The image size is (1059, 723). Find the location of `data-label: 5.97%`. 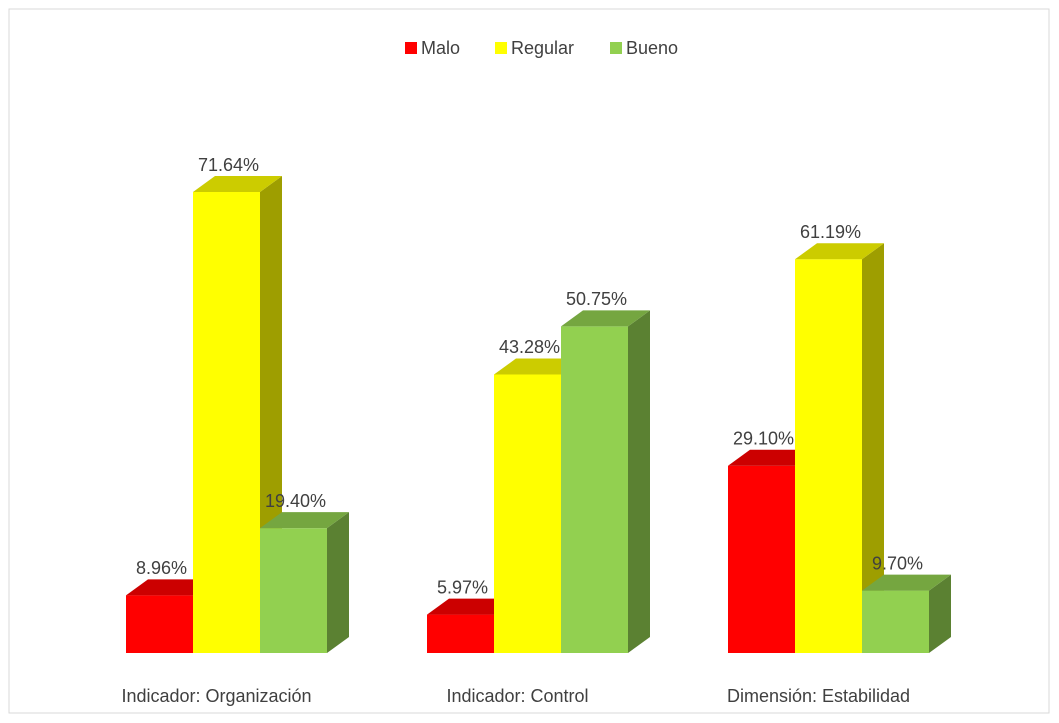

data-label: 5.97% is located at coordinates (462, 587).